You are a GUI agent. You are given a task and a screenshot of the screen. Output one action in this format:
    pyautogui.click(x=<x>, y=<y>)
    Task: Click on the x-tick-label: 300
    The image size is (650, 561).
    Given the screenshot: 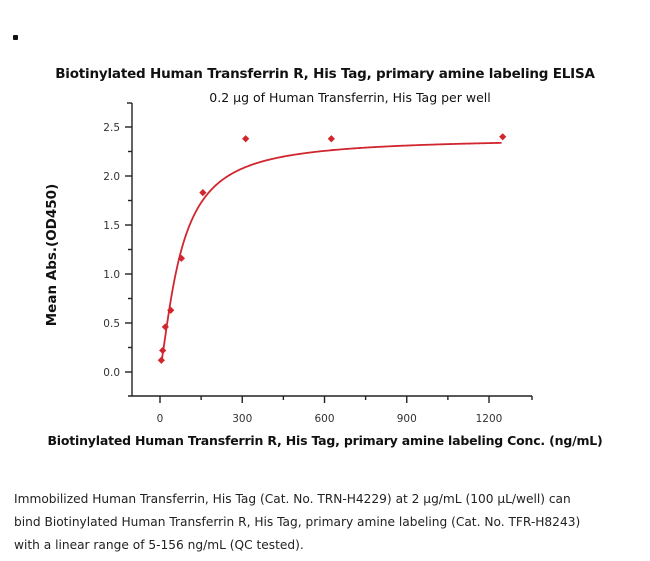 What is the action you would take?
    pyautogui.click(x=242, y=419)
    